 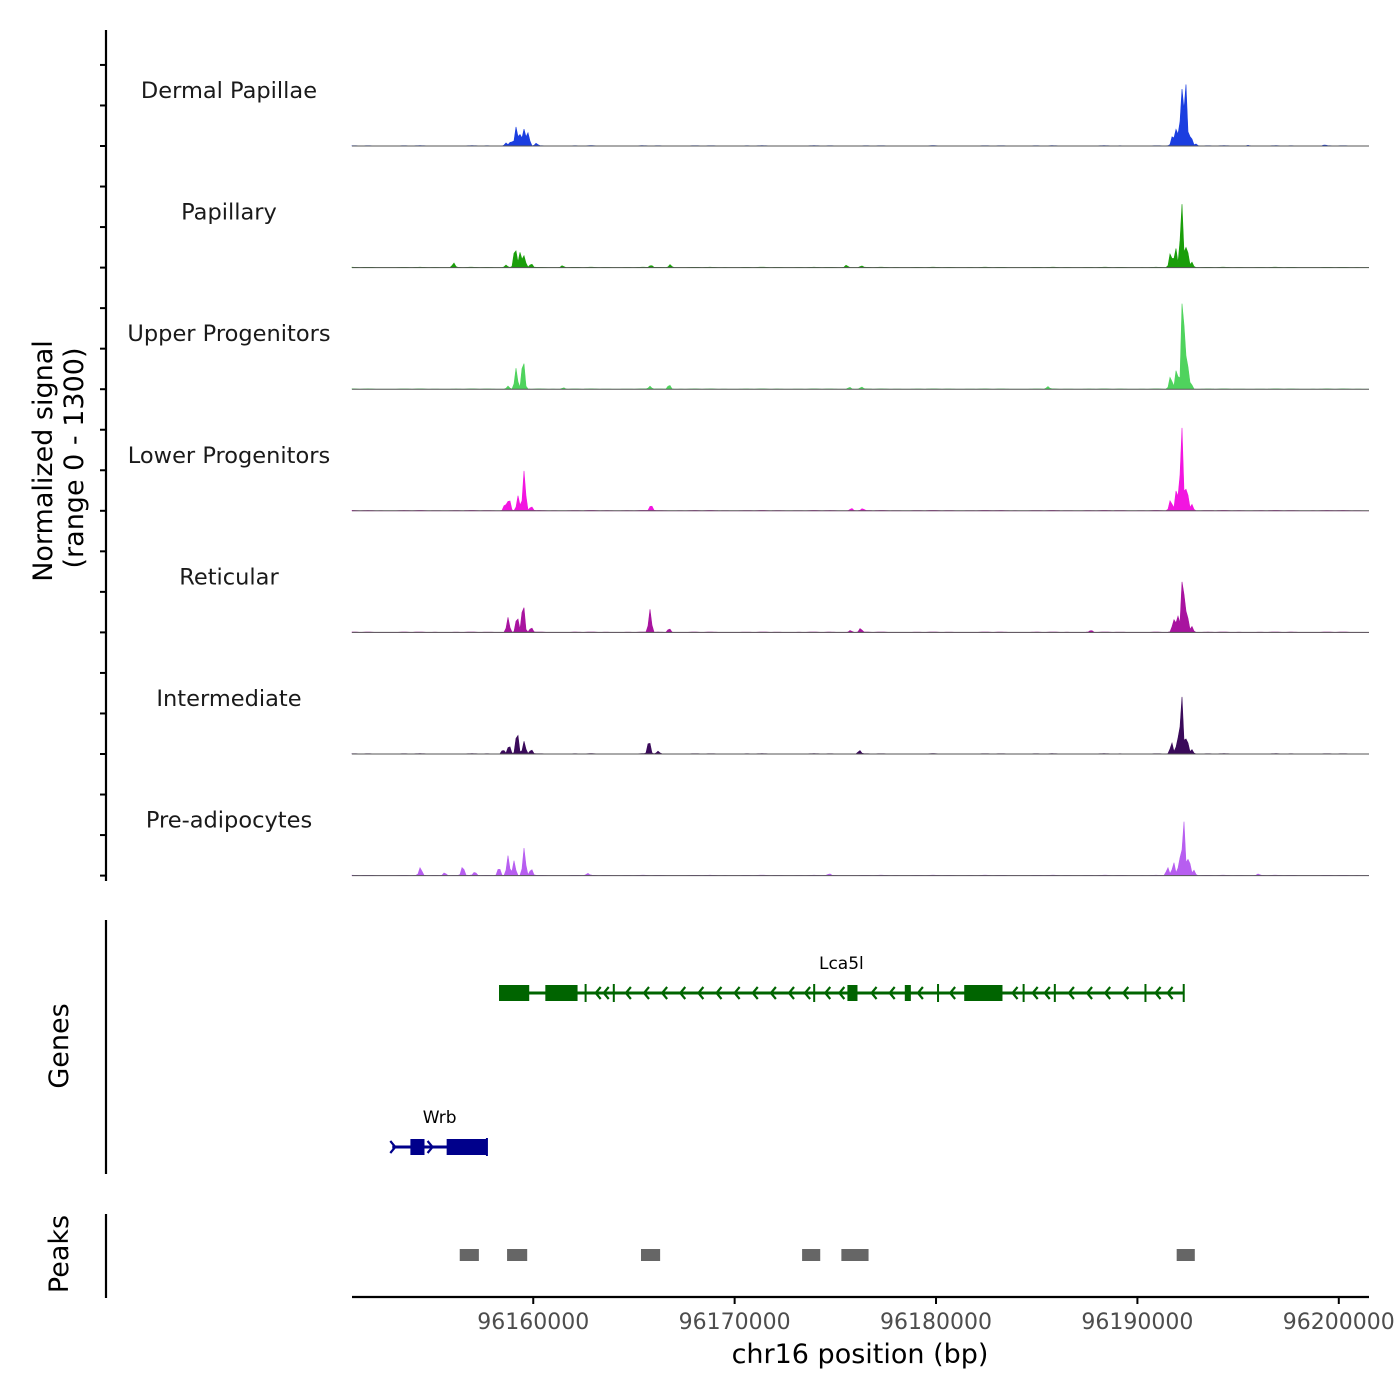 I want to click on gene-wrb: Wrb, so click(x=438, y=1132).